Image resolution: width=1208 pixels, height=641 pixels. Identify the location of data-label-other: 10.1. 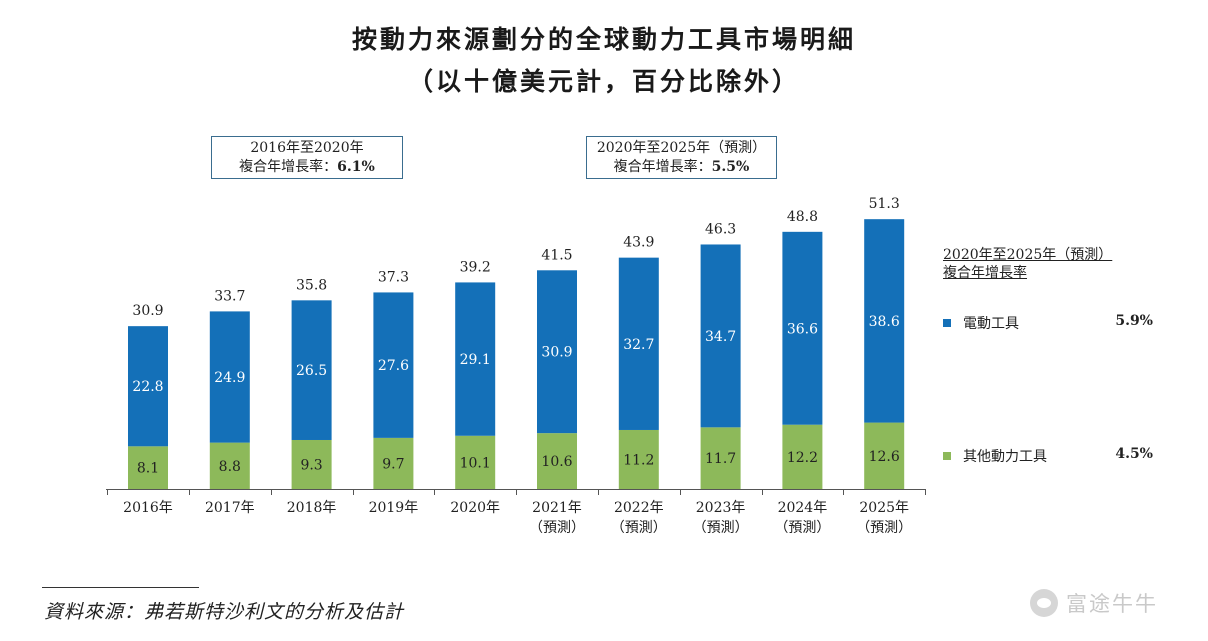
(475, 463).